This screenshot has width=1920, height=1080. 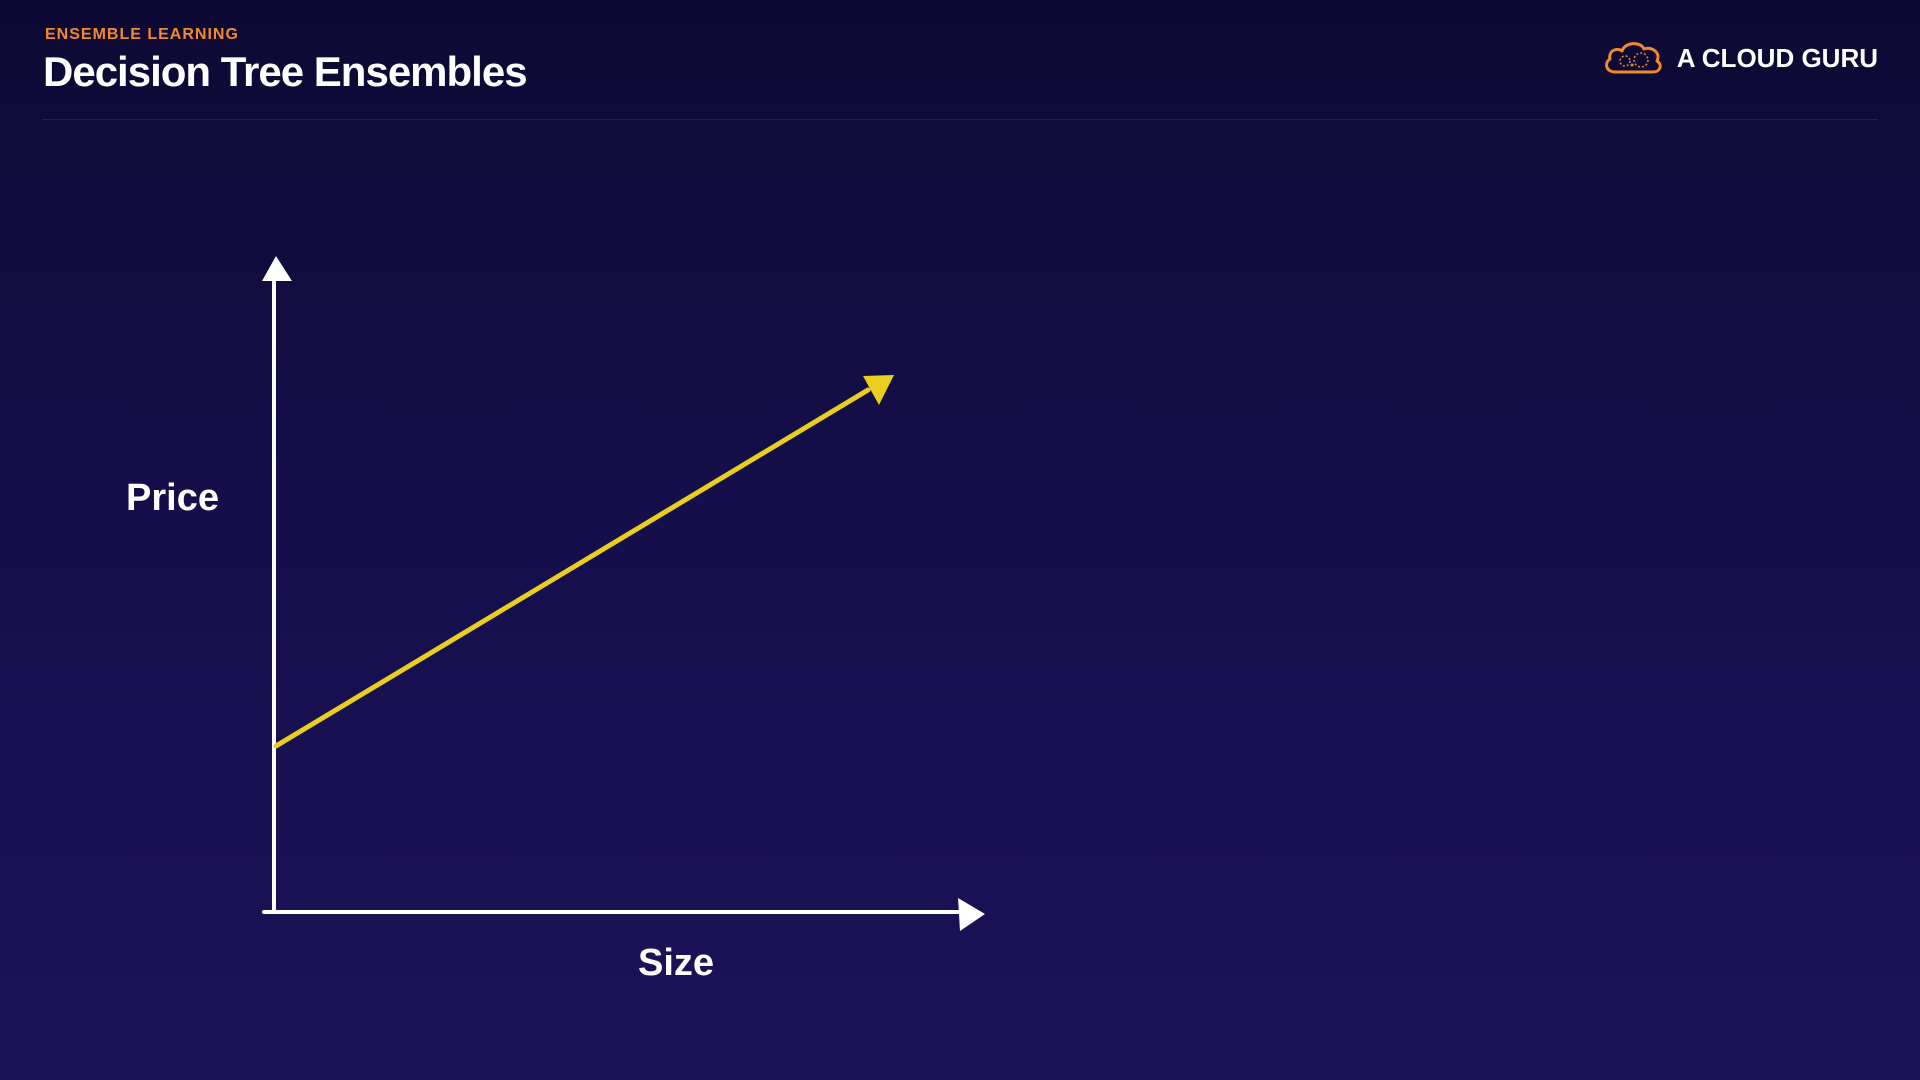 What do you see at coordinates (285, 71) in the screenshot?
I see `slide-title: Decision Tree Ensembles` at bounding box center [285, 71].